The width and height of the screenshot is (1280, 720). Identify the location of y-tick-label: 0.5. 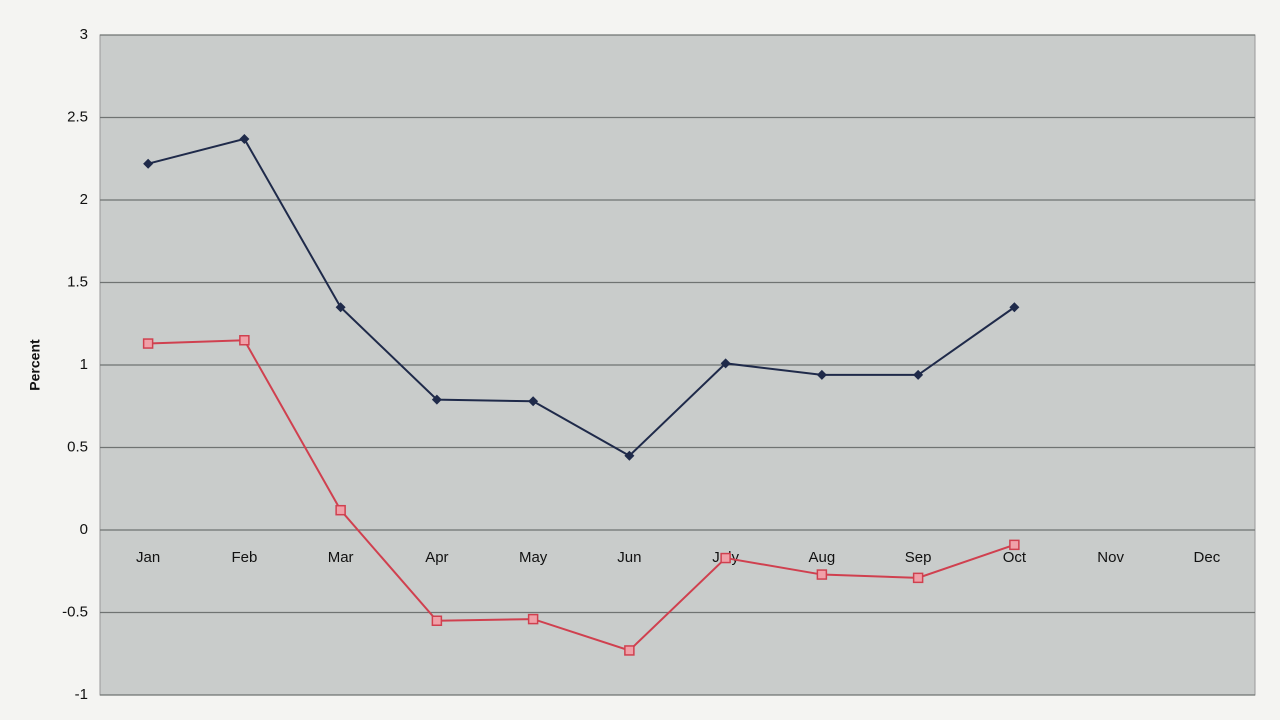
(77, 446).